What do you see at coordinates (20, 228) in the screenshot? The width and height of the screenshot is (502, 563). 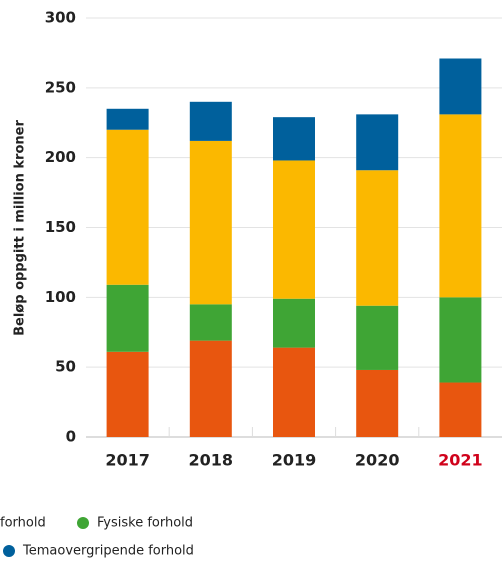 I see `y-axis-label: Beløp oppgitt i million kroner` at bounding box center [20, 228].